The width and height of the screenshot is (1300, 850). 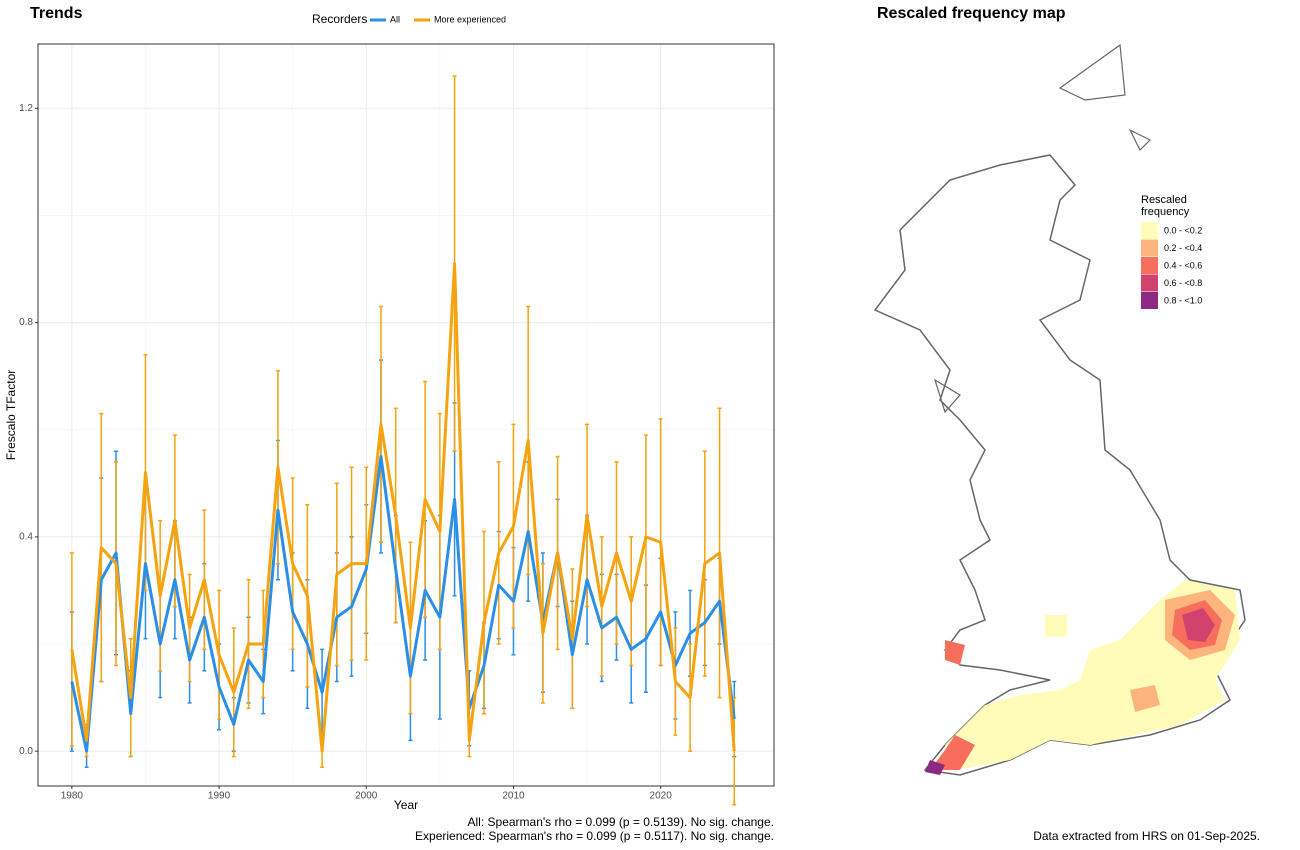 What do you see at coordinates (971, 13) in the screenshot?
I see `map-title: Rescaled frequency map` at bounding box center [971, 13].